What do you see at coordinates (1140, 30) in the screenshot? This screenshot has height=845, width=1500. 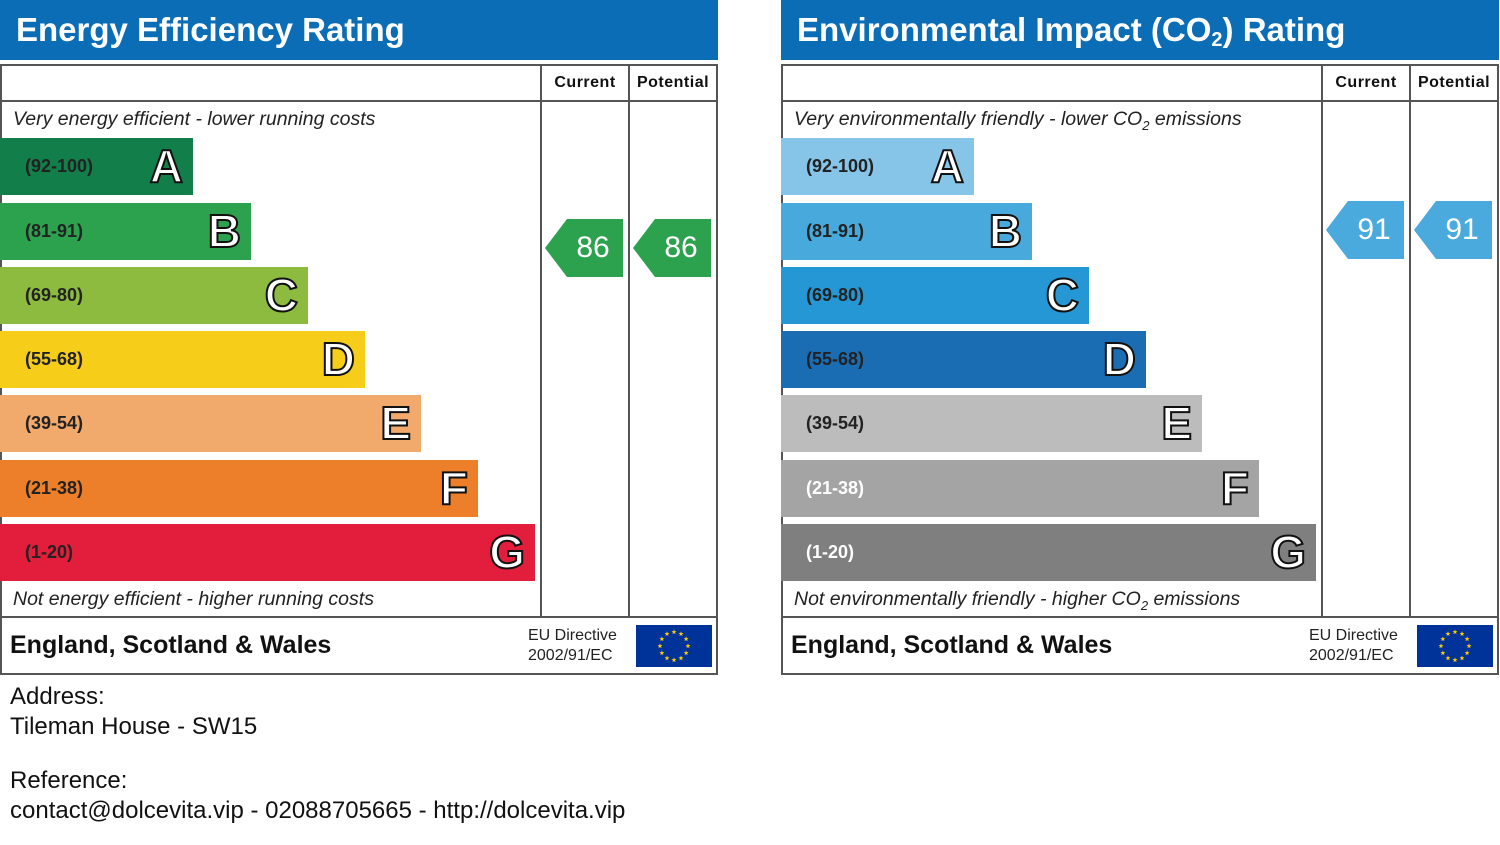 I see `chart-title: Environmental Impact (CO2) Rating` at bounding box center [1140, 30].